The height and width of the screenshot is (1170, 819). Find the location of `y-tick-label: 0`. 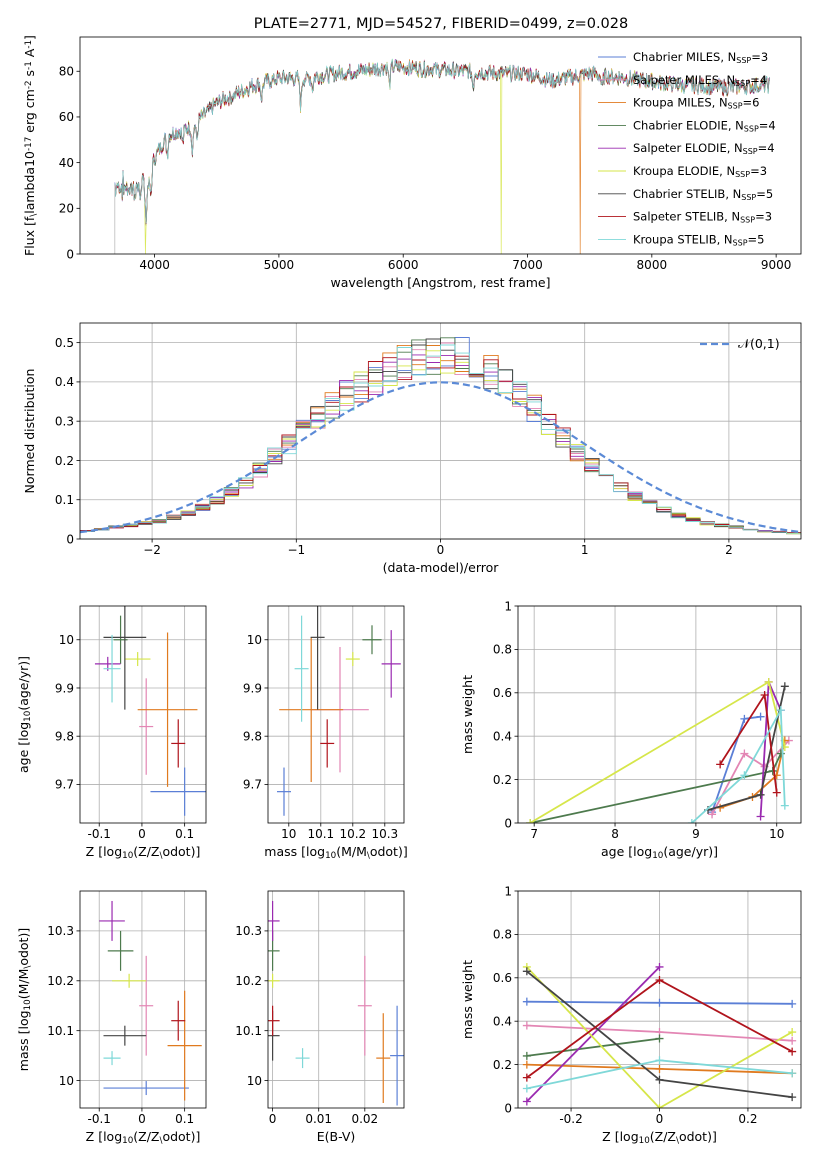

y-tick-label: 0 is located at coordinates (508, 1108).